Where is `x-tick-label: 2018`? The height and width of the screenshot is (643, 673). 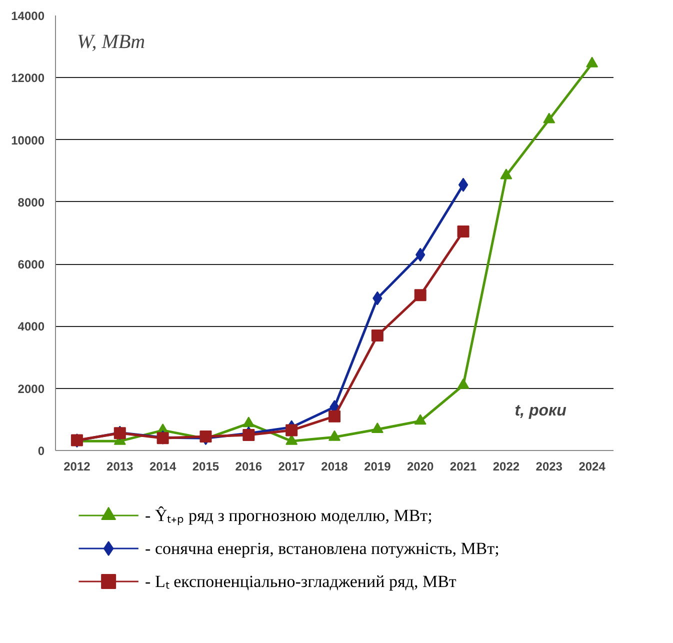 x-tick-label: 2018 is located at coordinates (334, 467).